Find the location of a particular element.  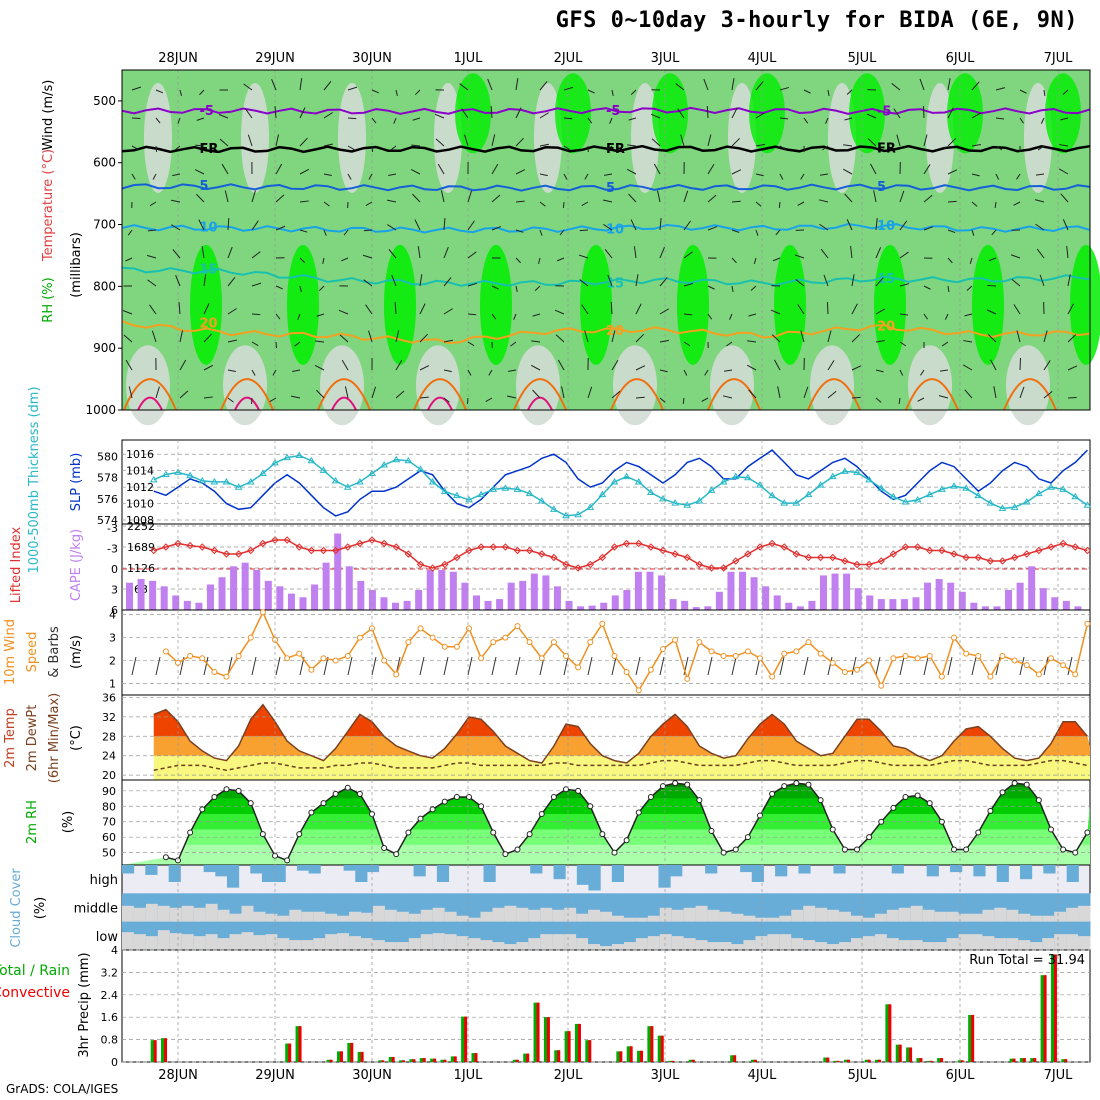

isotherm-label: 15 is located at coordinates (886, 279).